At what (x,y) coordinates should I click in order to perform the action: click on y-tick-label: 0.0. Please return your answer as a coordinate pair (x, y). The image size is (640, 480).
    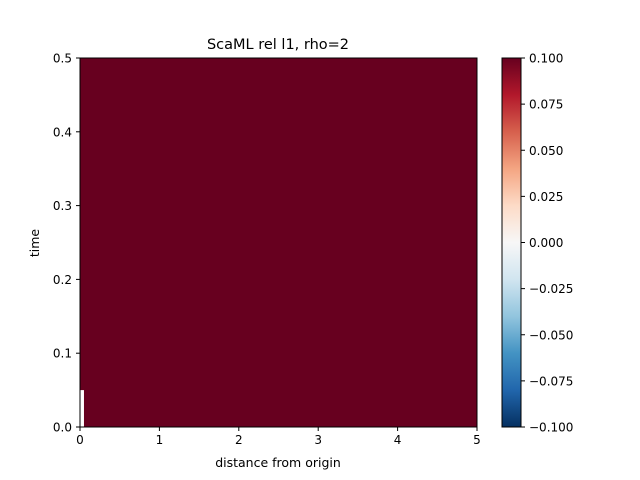
    Looking at the image, I should click on (62, 428).